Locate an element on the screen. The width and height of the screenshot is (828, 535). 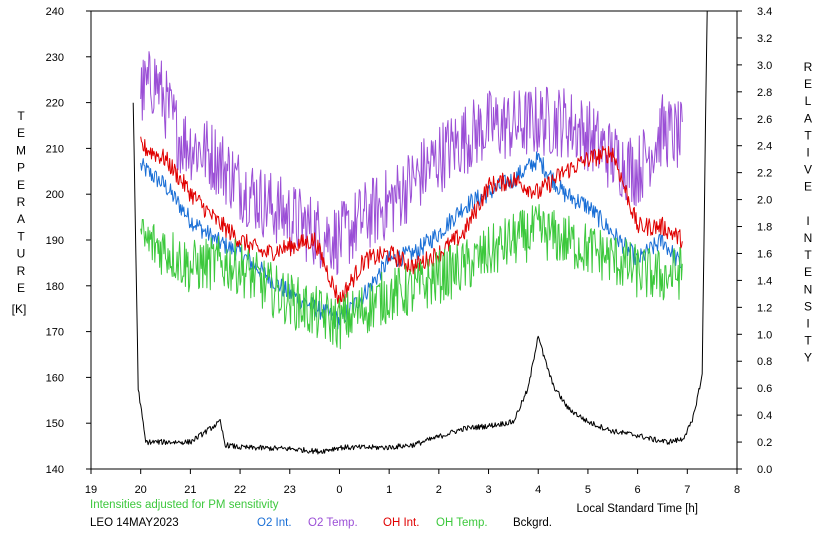
x-tick-label: 19 is located at coordinates (91, 490).